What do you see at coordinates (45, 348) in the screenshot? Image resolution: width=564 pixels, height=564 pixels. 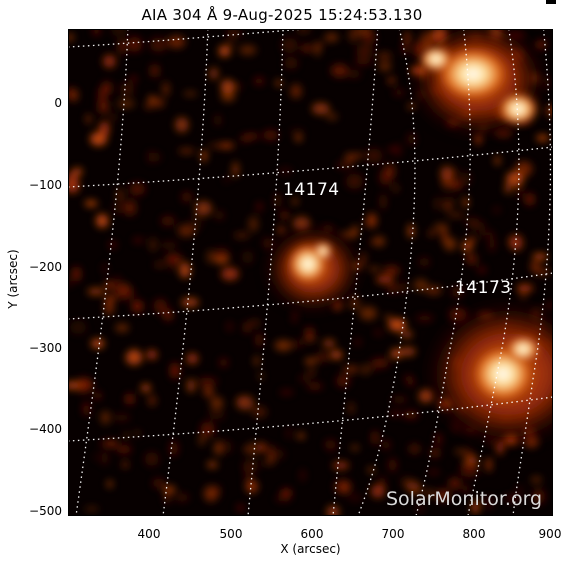 I see `y-tick-label: −300` at bounding box center [45, 348].